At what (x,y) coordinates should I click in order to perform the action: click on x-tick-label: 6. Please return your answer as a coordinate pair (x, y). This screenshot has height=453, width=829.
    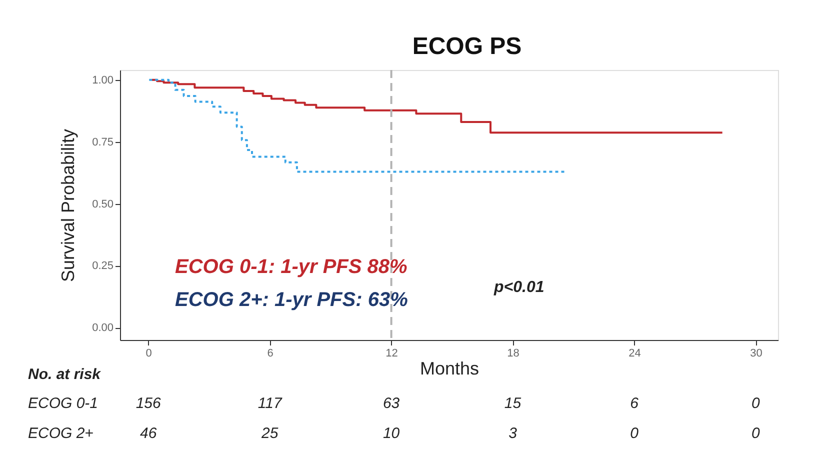
    Looking at the image, I should click on (270, 354).